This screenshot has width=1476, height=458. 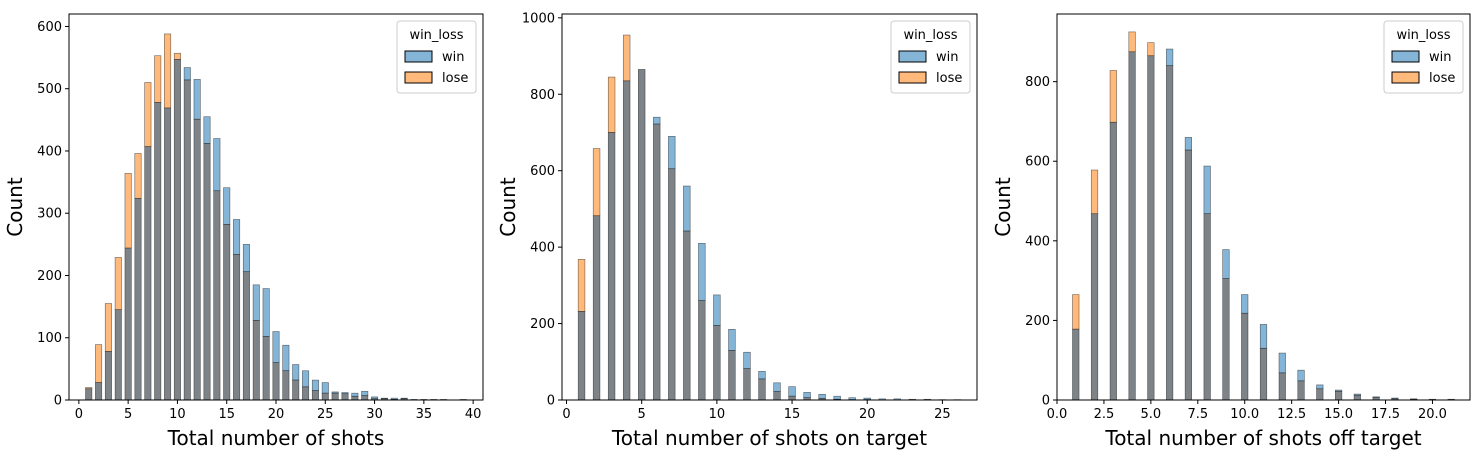 I want to click on y-tick-label: 1000, so click(x=538, y=18).